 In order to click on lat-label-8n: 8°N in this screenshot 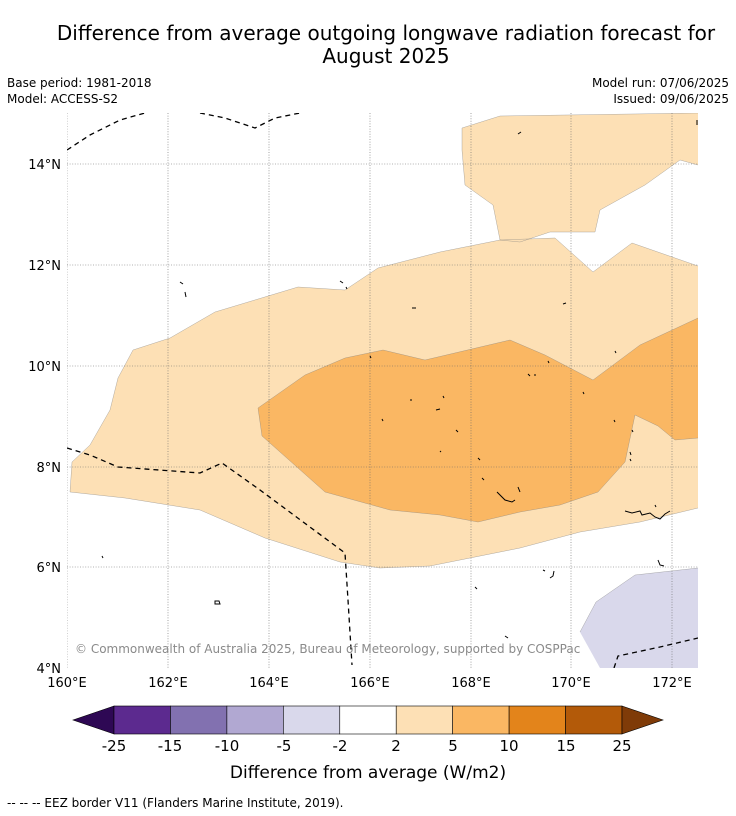, I will do `click(49, 468)`.